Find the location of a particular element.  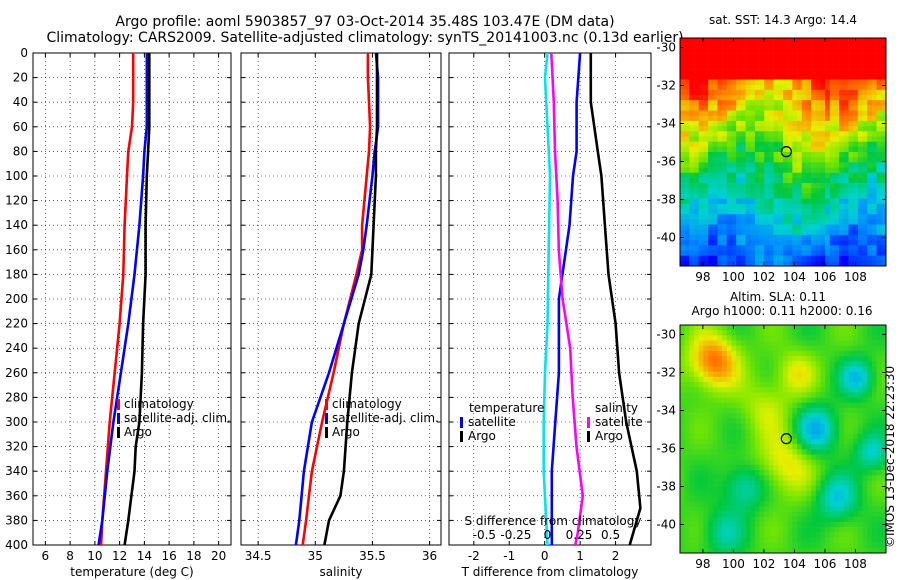

x-tick-label: 6 is located at coordinates (46, 556).